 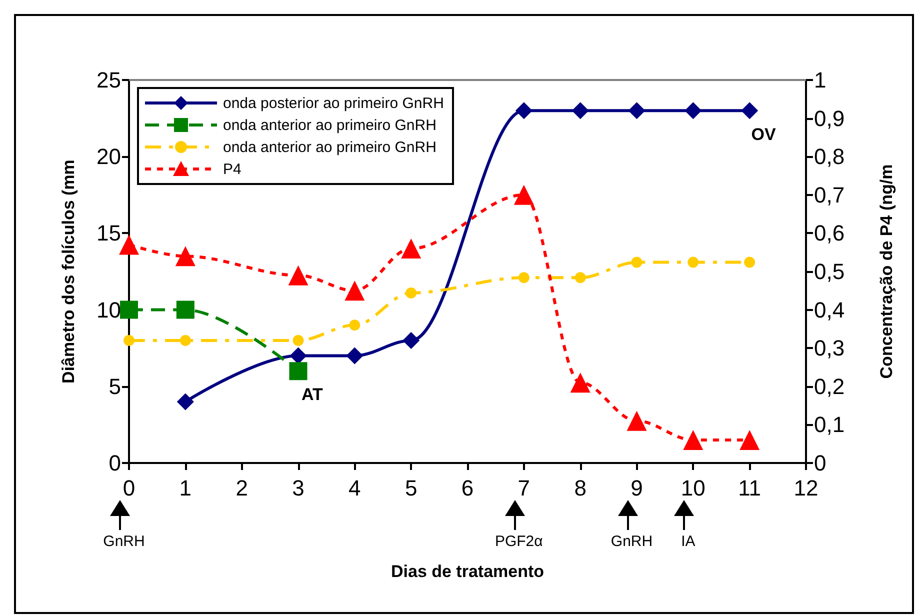 What do you see at coordinates (829, 118) in the screenshot?
I see `y2-tick-label: 0,9` at bounding box center [829, 118].